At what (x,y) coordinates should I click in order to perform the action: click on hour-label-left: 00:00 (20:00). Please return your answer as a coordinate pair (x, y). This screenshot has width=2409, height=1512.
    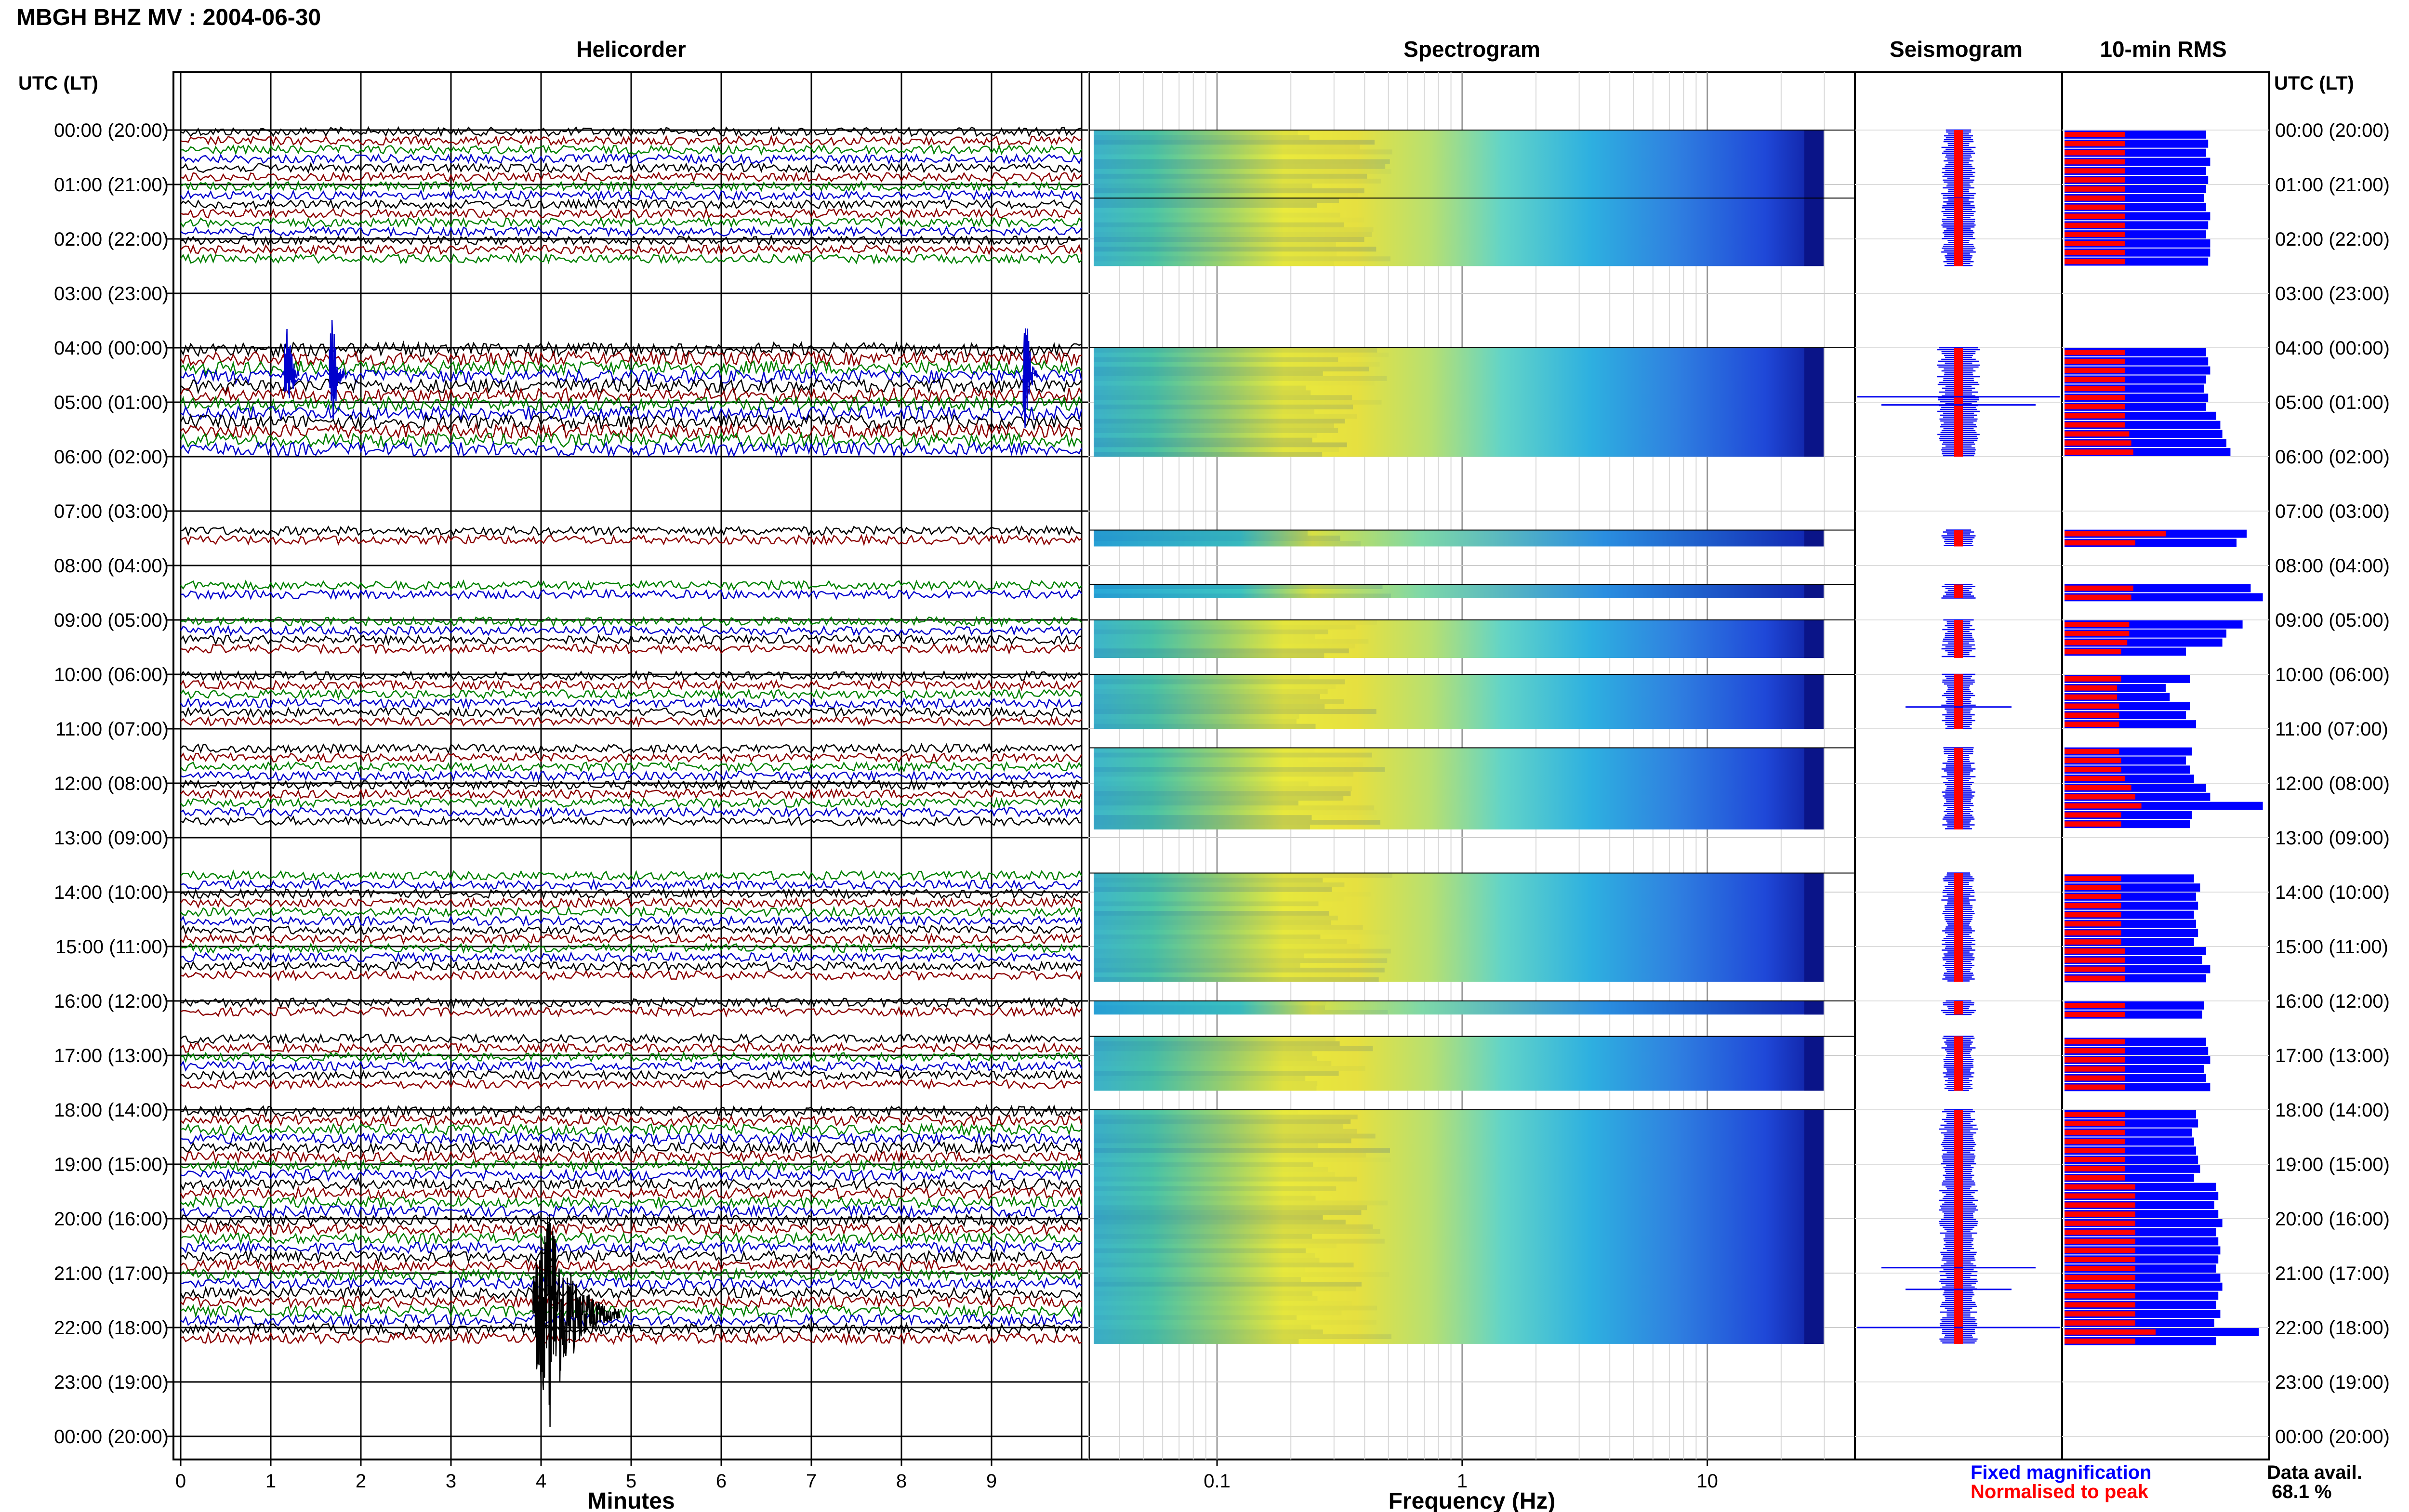
    Looking at the image, I should click on (111, 130).